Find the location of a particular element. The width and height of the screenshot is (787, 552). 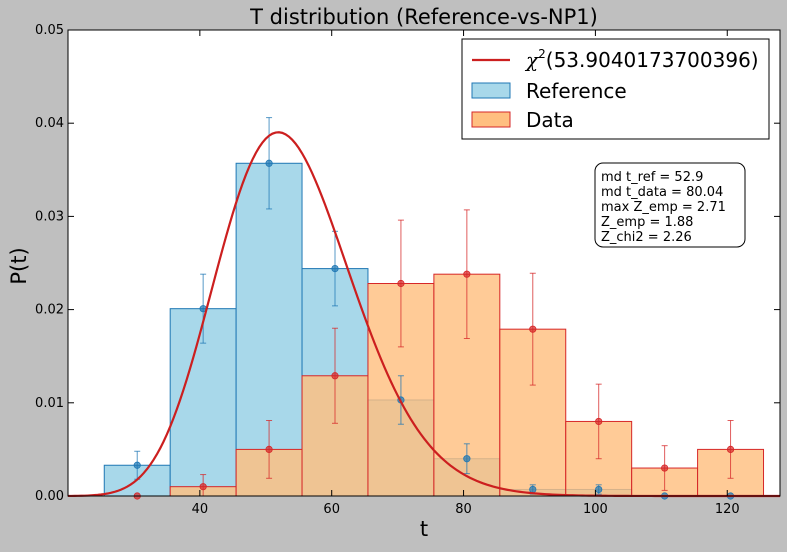

x-tick-label: 80 is located at coordinates (463, 509).